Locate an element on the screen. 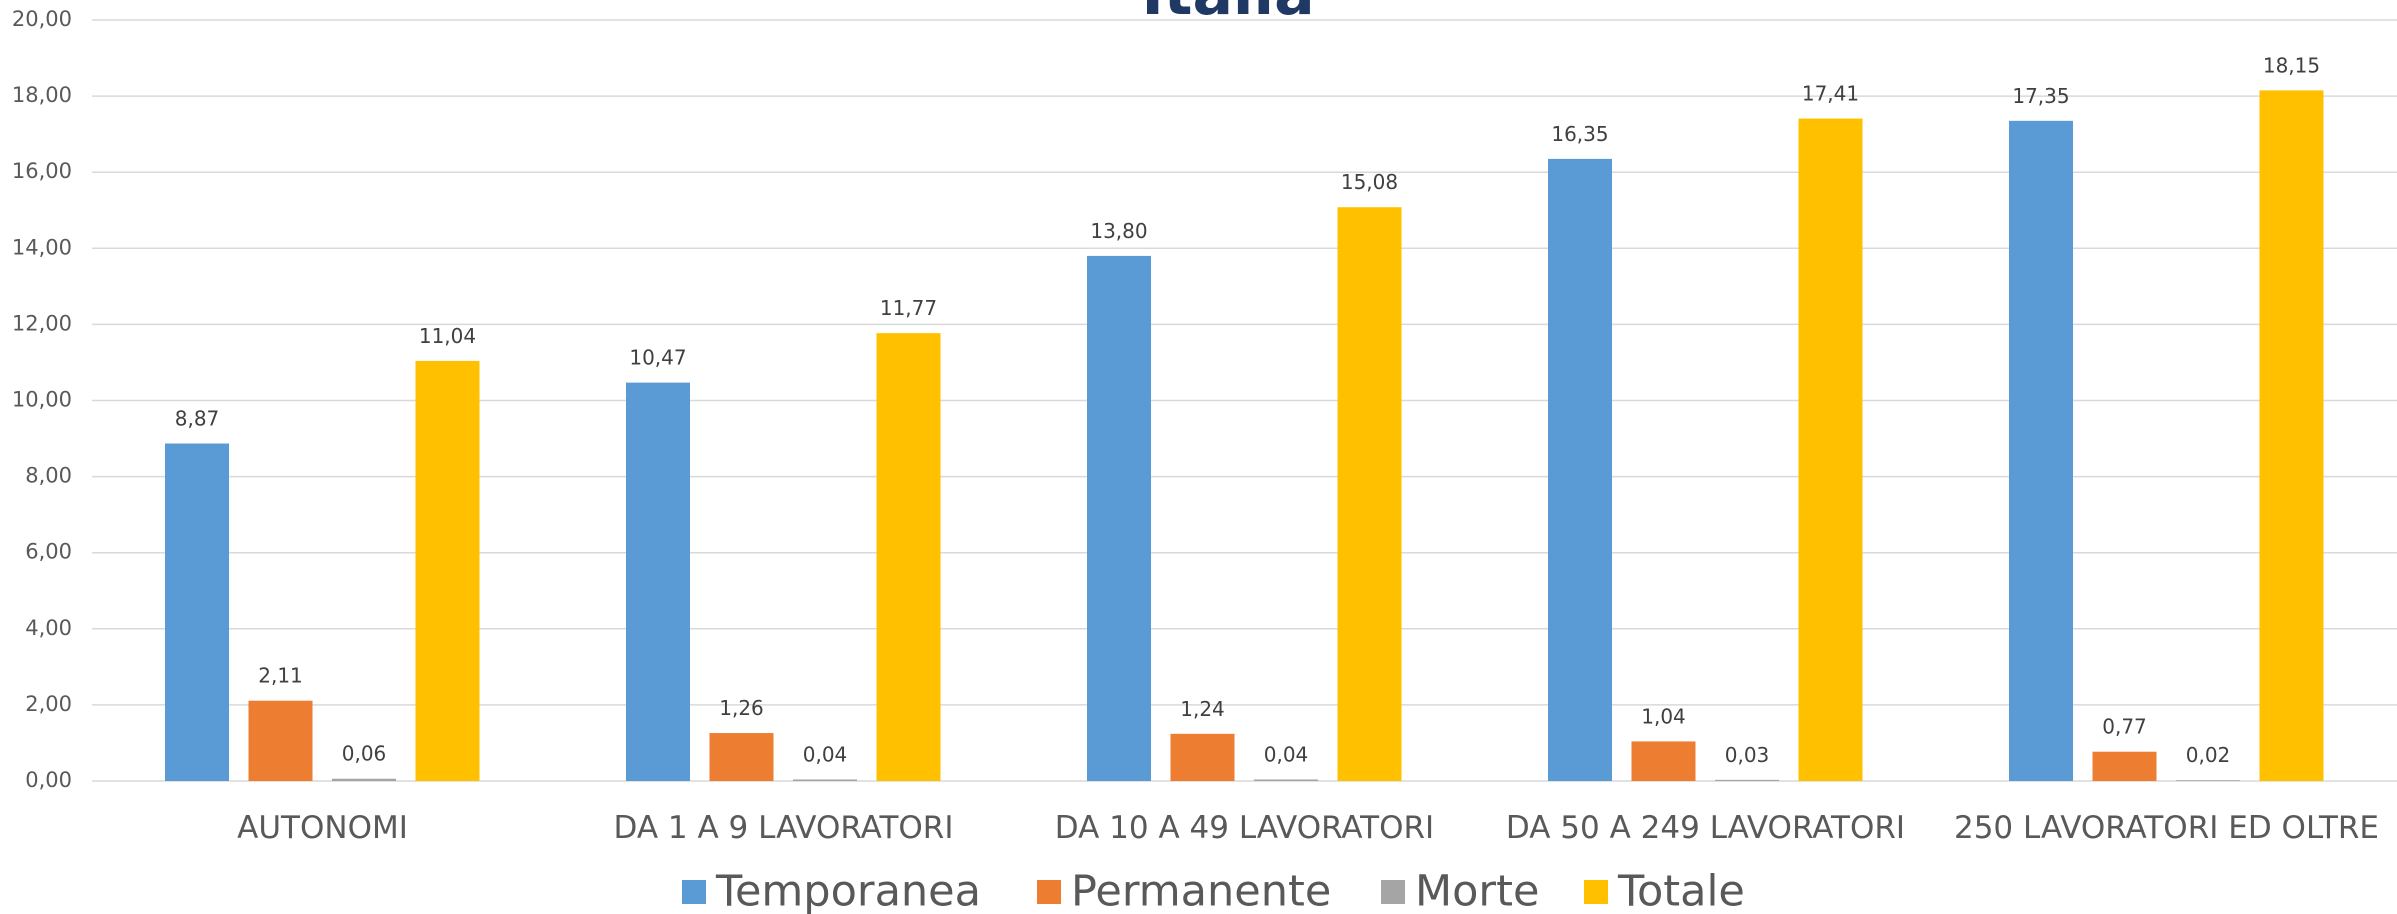 Image resolution: width=2397 pixels, height=914 pixels. y-tick-label: 2,00 is located at coordinates (48, 704).